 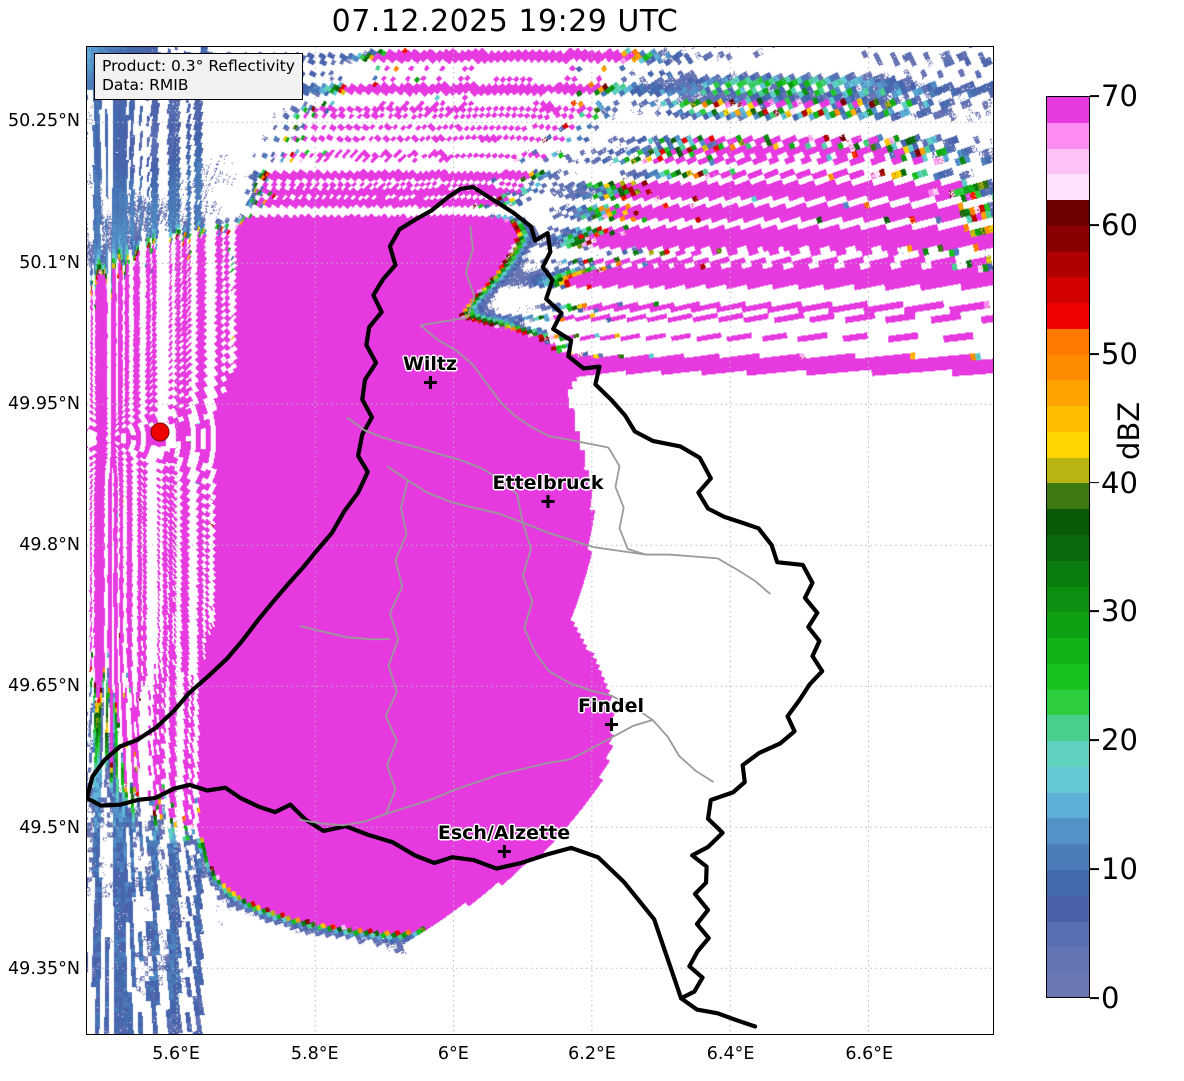 I want to click on x-tick-label: 6.2°E, so click(x=592, y=1054).